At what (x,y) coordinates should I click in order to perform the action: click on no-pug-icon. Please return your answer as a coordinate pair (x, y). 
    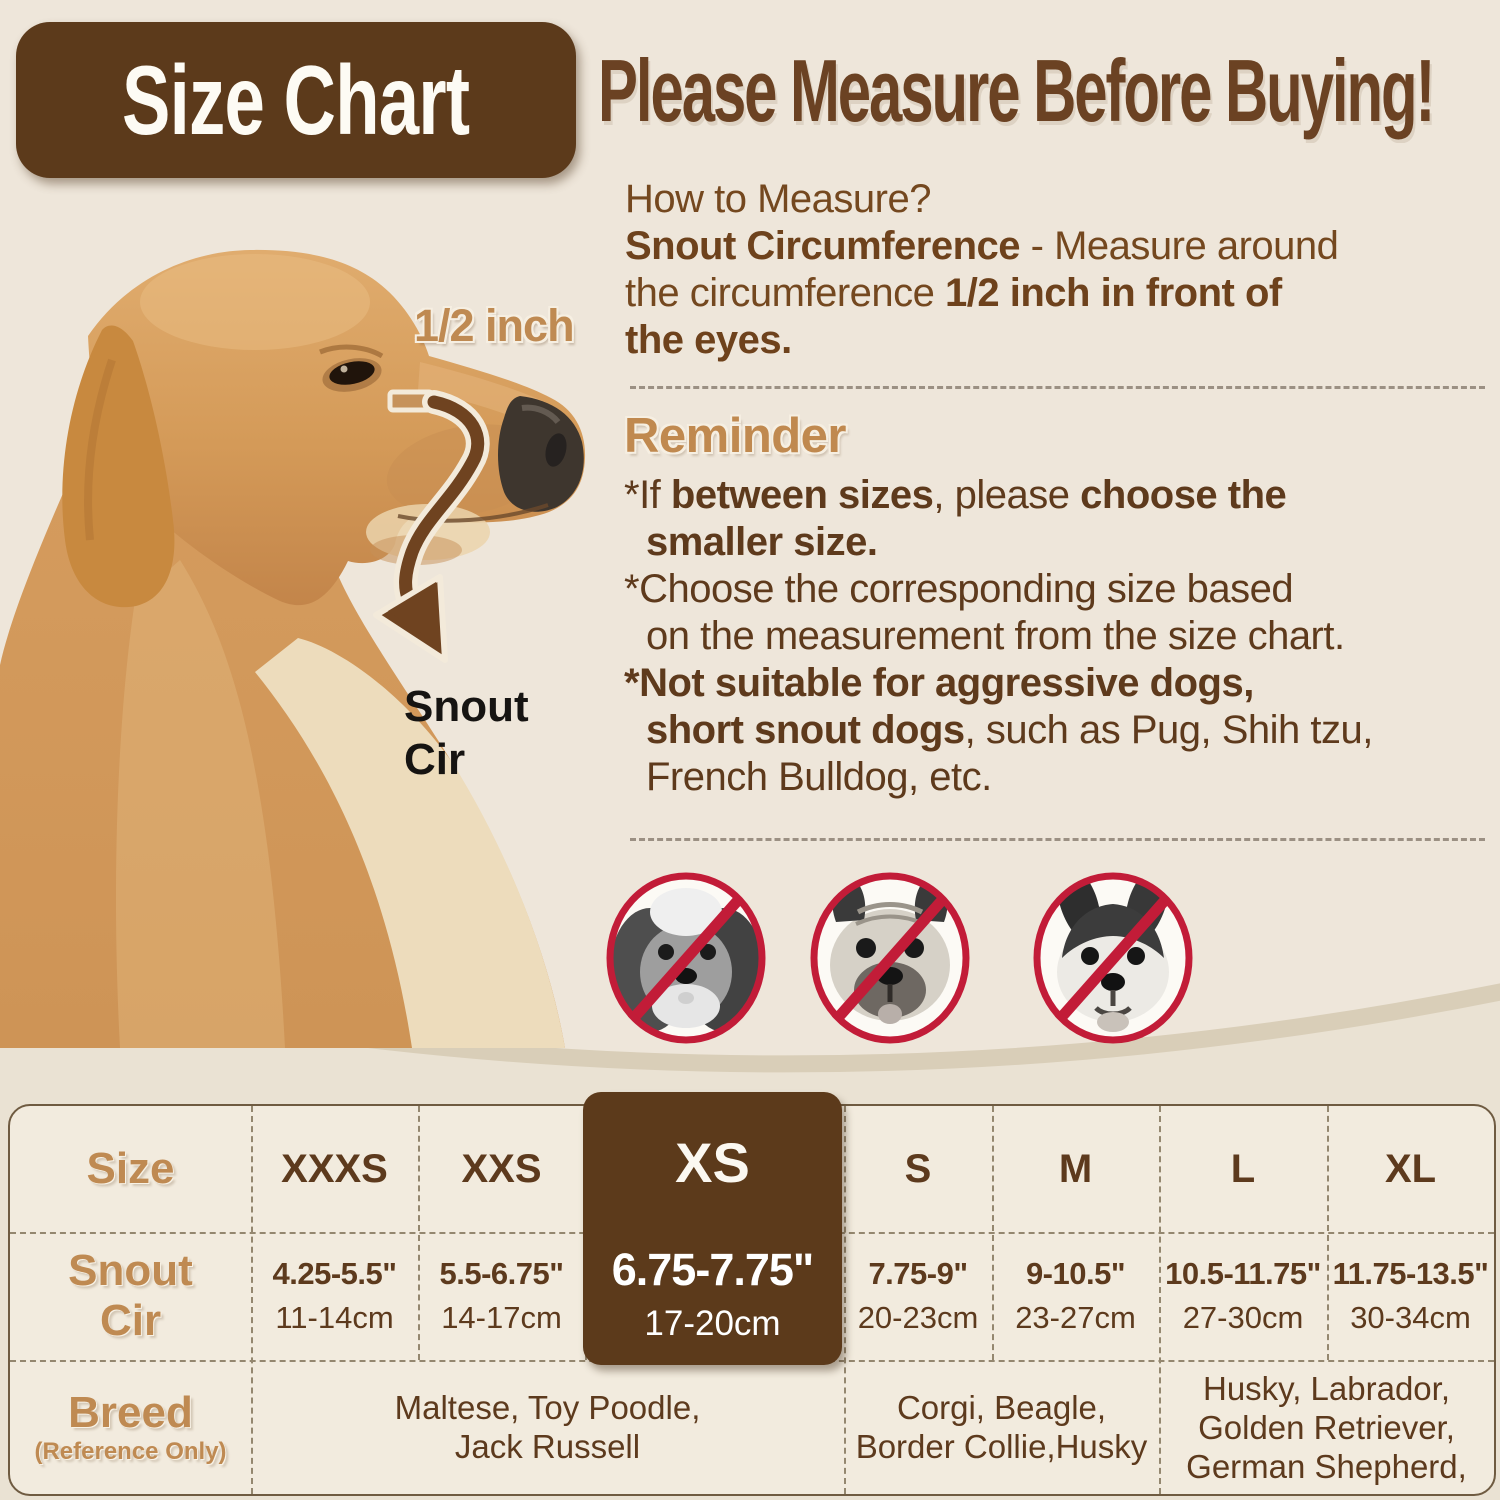
    Looking at the image, I should click on (890, 958).